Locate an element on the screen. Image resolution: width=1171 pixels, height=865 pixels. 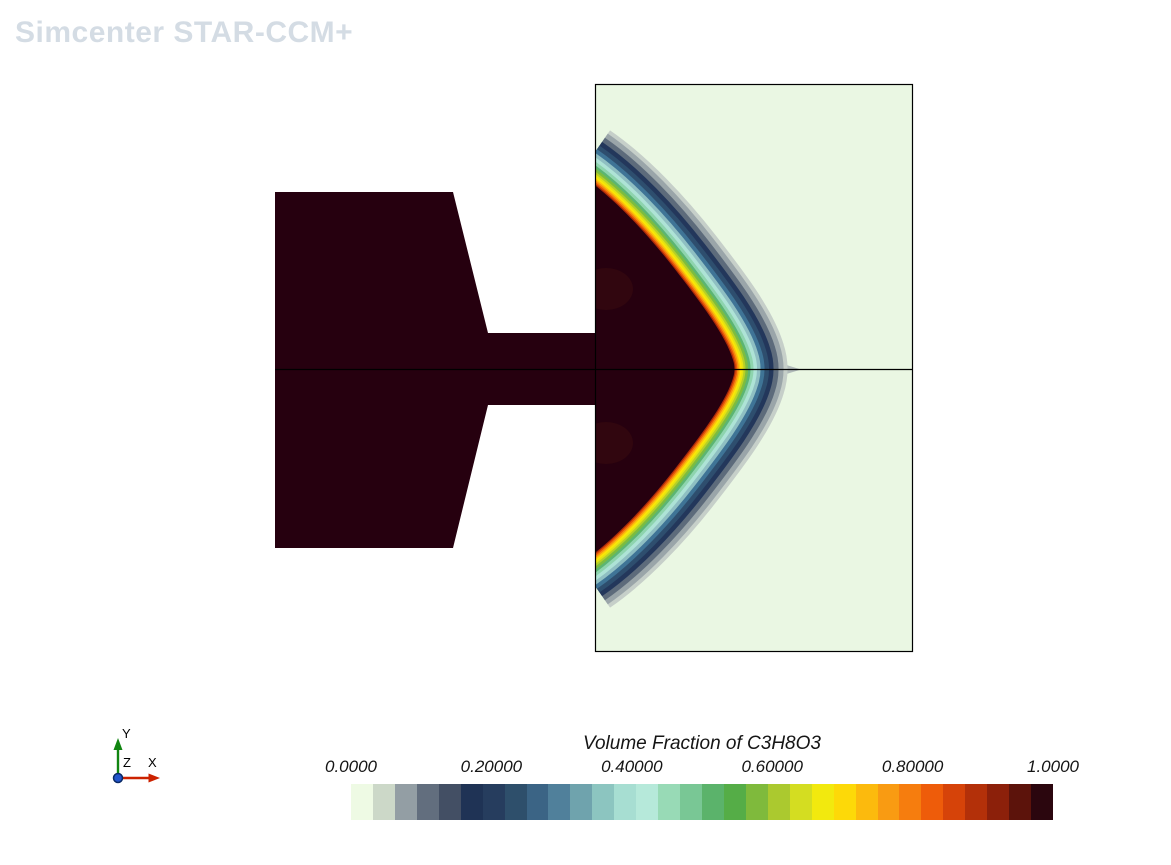
x-axis-arrow is located at coordinates (154, 778).